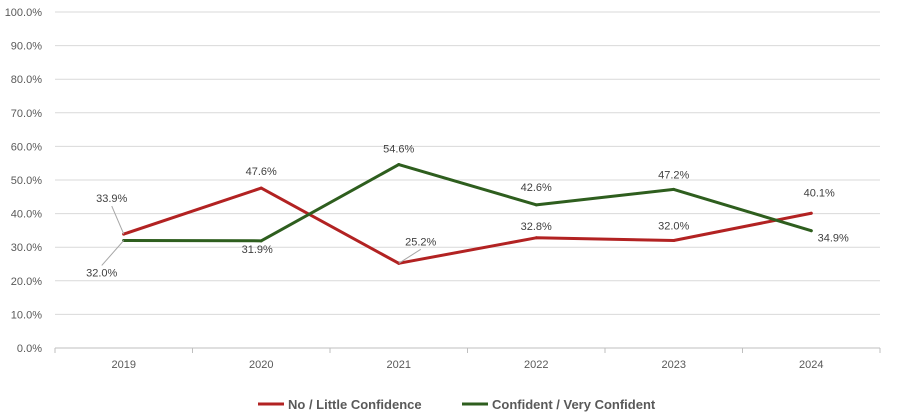 The width and height of the screenshot is (900, 417). What do you see at coordinates (26, 80) in the screenshot?
I see `y-tick-label: 80.0%` at bounding box center [26, 80].